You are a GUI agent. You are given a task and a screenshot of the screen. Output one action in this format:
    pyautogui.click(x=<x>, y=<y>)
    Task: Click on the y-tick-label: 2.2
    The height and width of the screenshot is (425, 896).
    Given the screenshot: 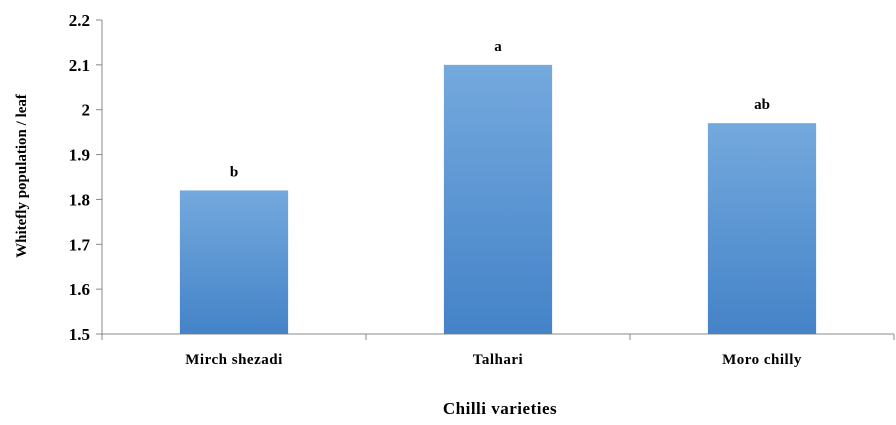 What is the action you would take?
    pyautogui.click(x=79, y=20)
    